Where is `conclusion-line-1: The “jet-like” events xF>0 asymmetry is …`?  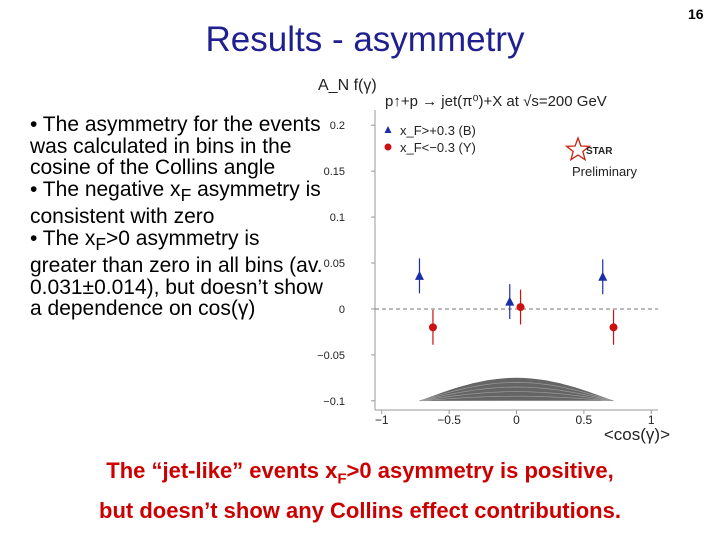
conclusion-line-1: The “jet-like” events xF>0 asymmetry is … is located at coordinates (360, 473).